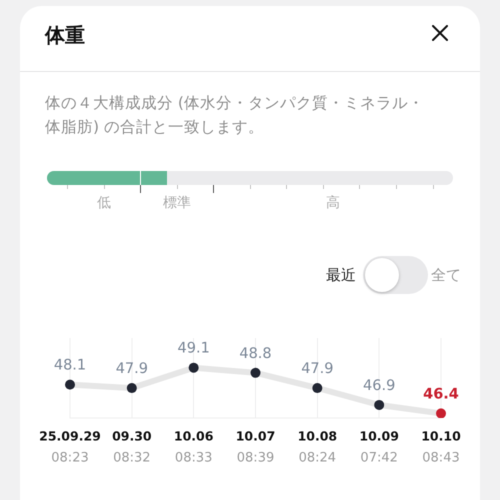 The height and width of the screenshot is (500, 500). What do you see at coordinates (441, 394) in the screenshot?
I see `data-label: 46.4` at bounding box center [441, 394].